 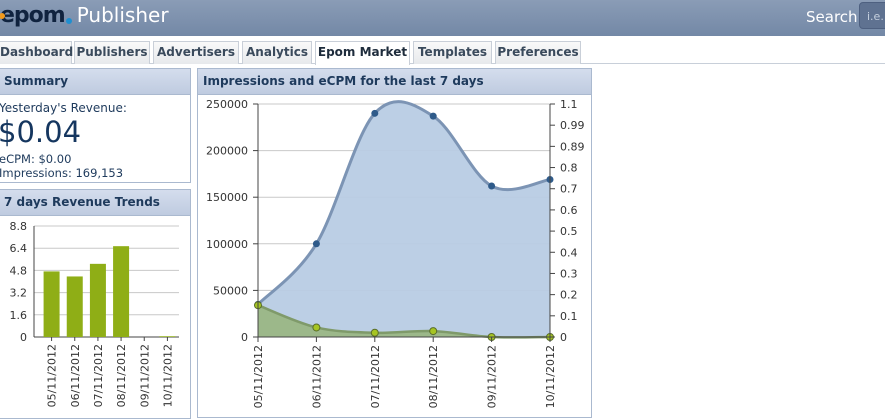 I want to click on bar-y-tick-label: 1.6, so click(x=19, y=315).